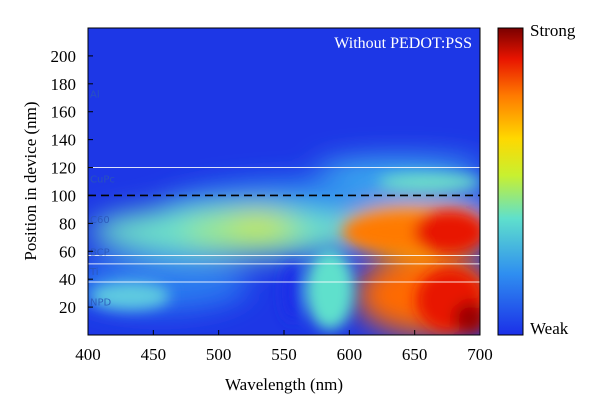 The width and height of the screenshot is (600, 417). I want to click on x-axis: 400 450 500 550 600 650 700, so click(284, 347).